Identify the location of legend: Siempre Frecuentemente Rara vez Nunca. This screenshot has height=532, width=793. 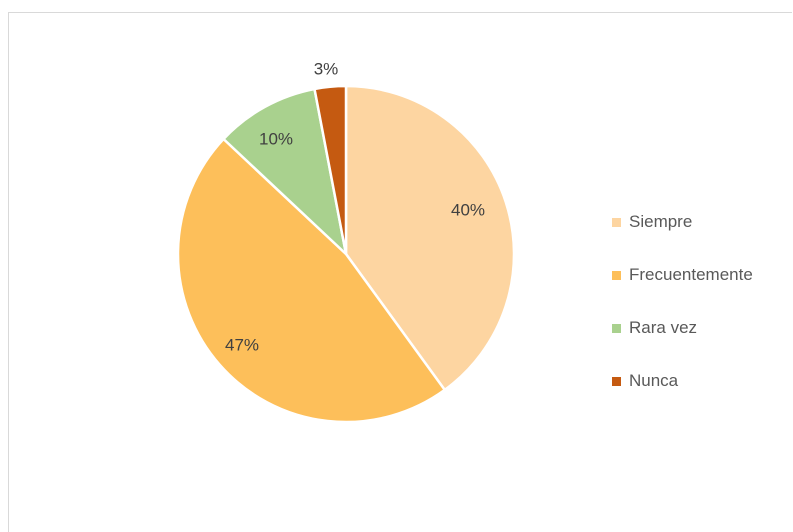
(682, 315).